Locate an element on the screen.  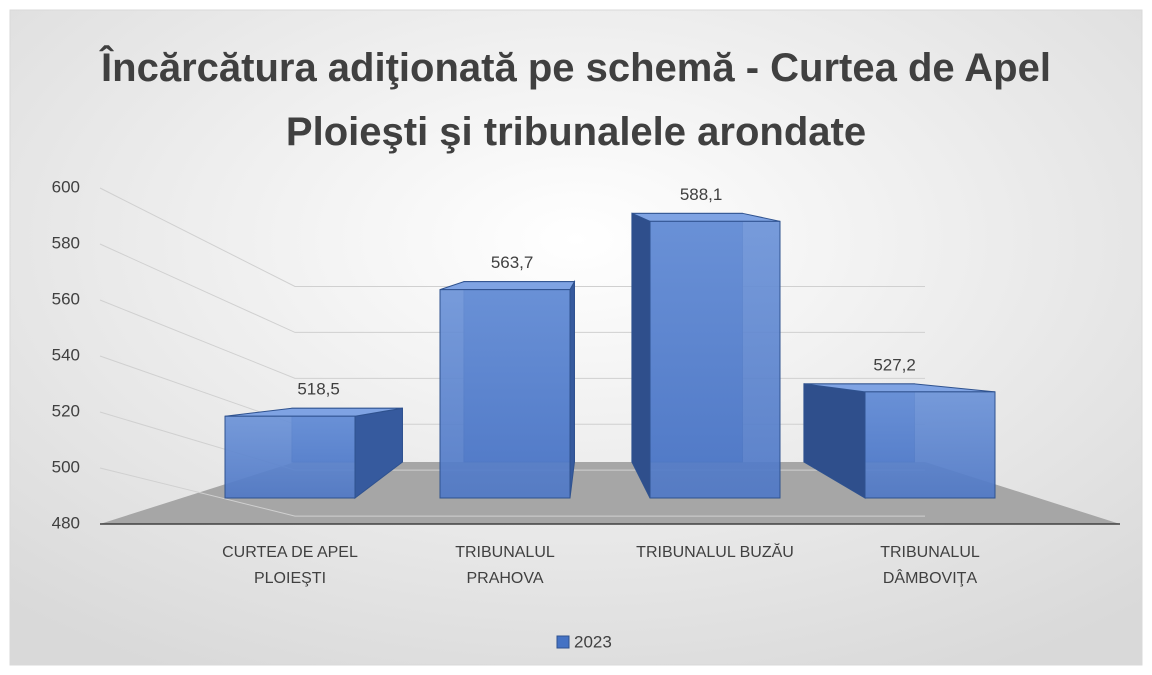
bar-top is located at coordinates (507, 286).